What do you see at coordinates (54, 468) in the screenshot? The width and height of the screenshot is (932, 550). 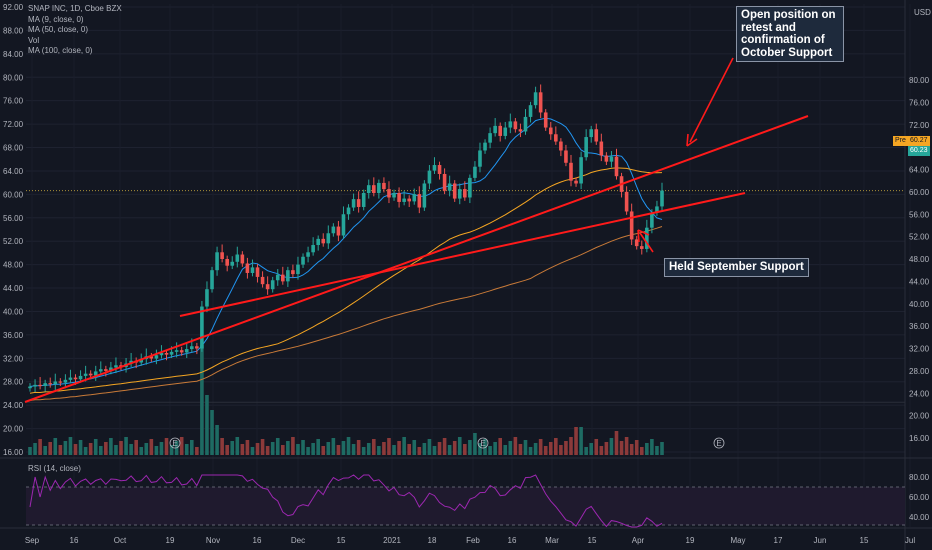 I see `rsi-legend: RSI (14, close)` at bounding box center [54, 468].